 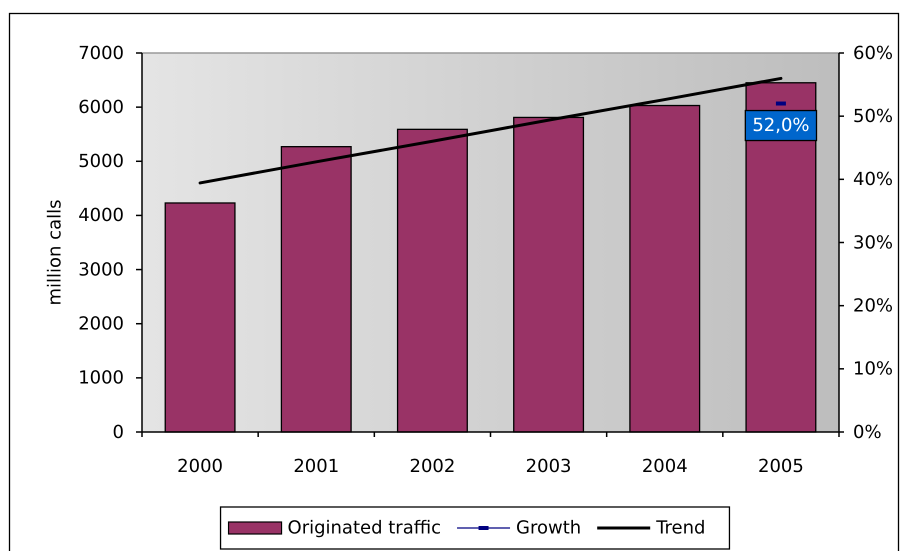 What do you see at coordinates (101, 269) in the screenshot?
I see `y-tick-label: 3000` at bounding box center [101, 269].